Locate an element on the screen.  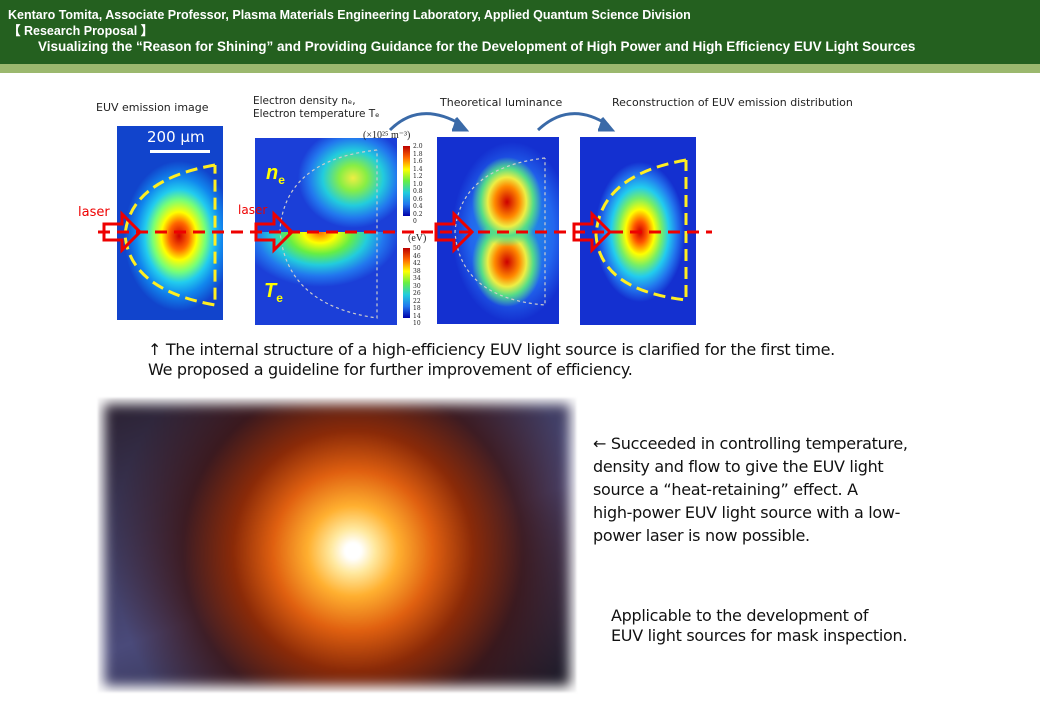
temperature-tick: 10 is located at coordinates (417, 323).